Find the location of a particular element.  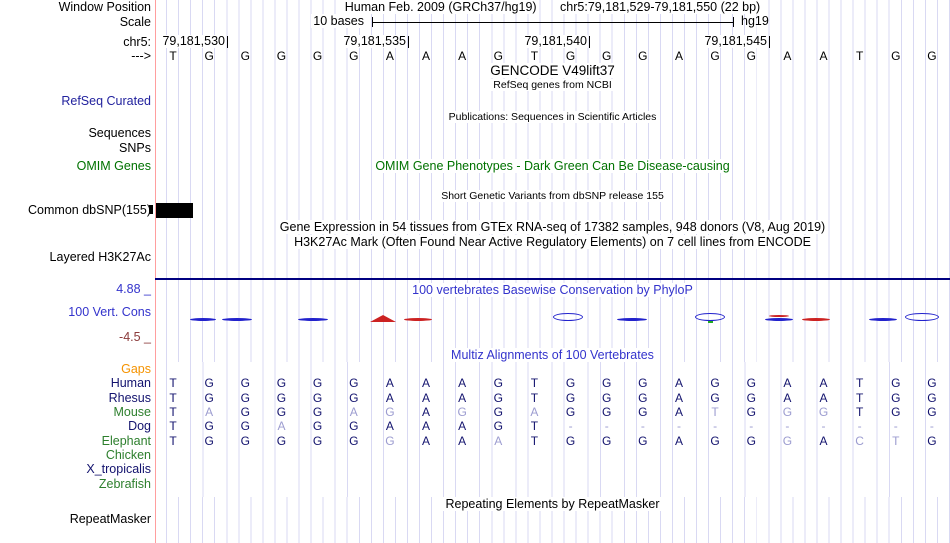

track-label-100-vert-cons: 100 Vert. Cons is located at coordinates (109, 312).